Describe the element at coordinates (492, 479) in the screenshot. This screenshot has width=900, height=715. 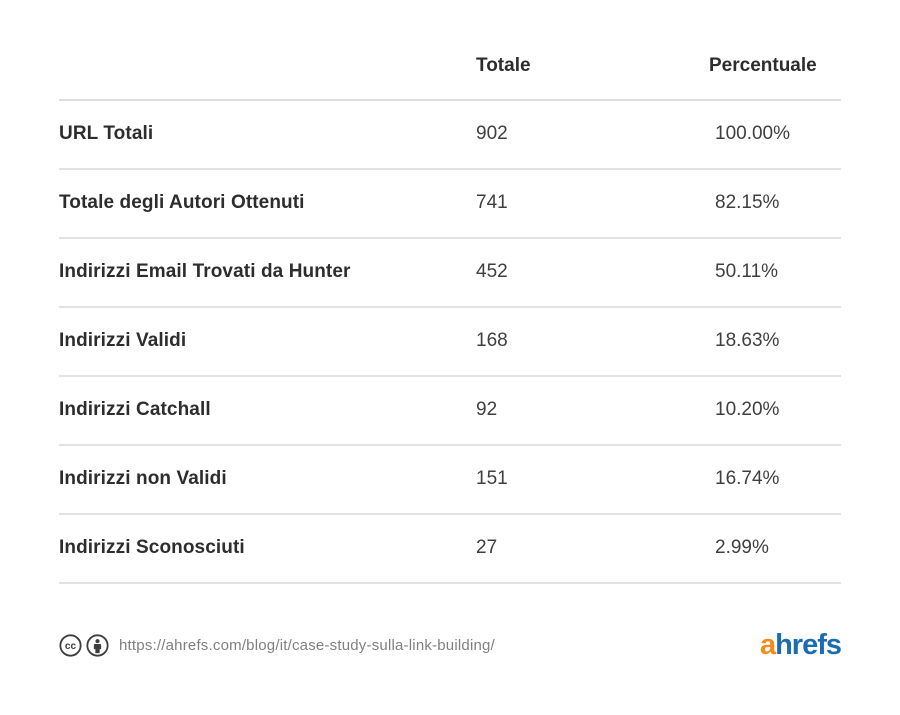
I see `row-total: 151` at that location.